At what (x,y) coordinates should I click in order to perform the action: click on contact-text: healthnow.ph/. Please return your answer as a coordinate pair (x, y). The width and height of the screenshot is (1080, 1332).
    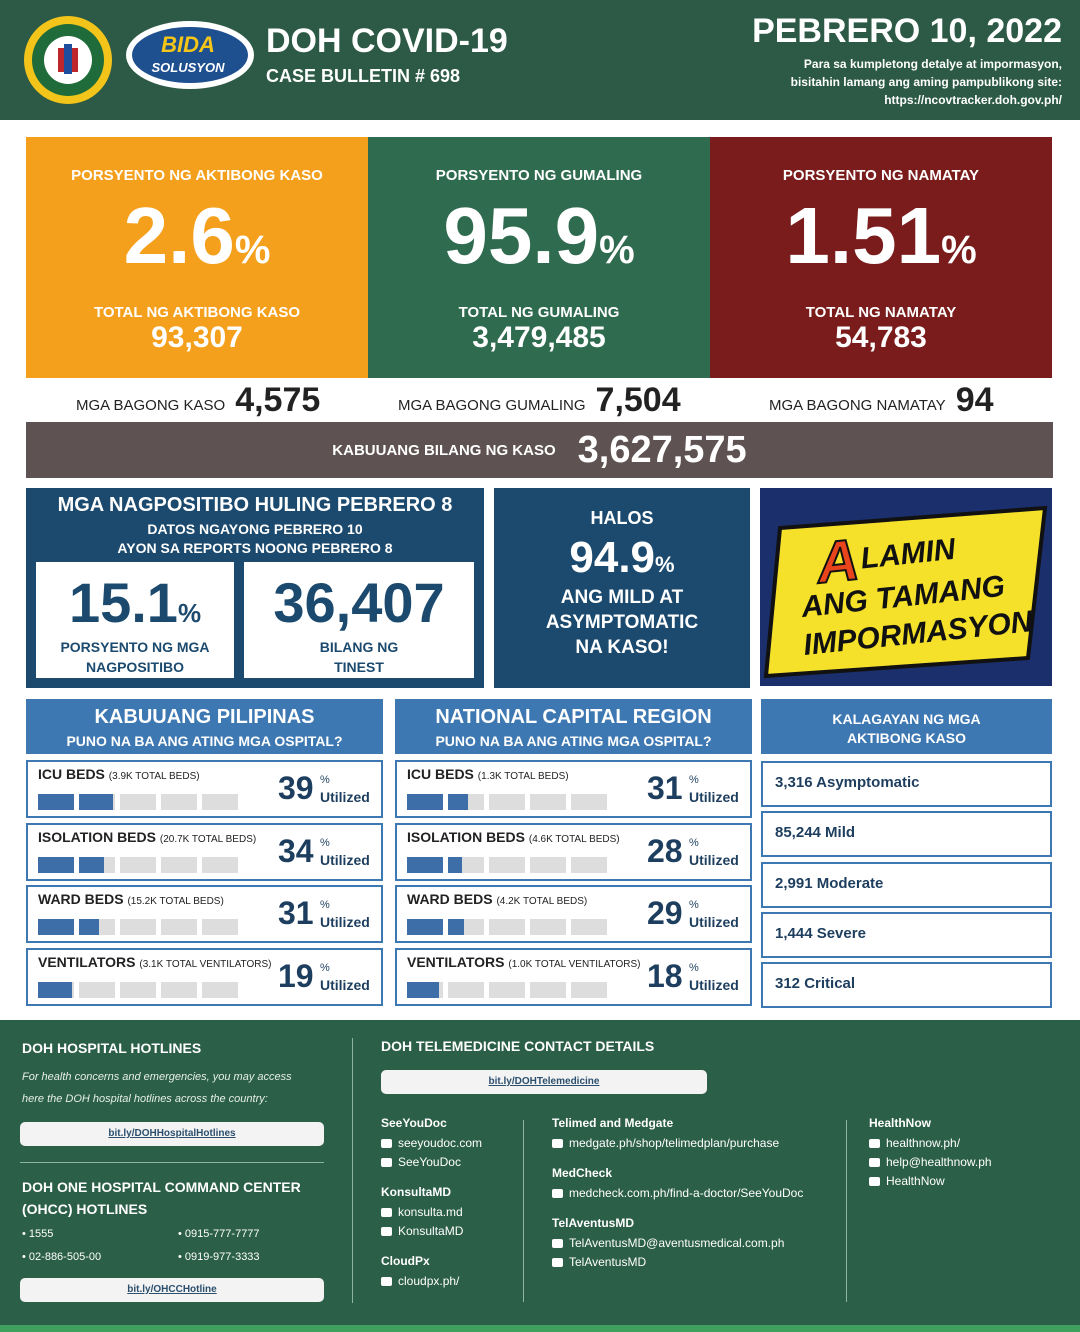
    Looking at the image, I should click on (923, 1143).